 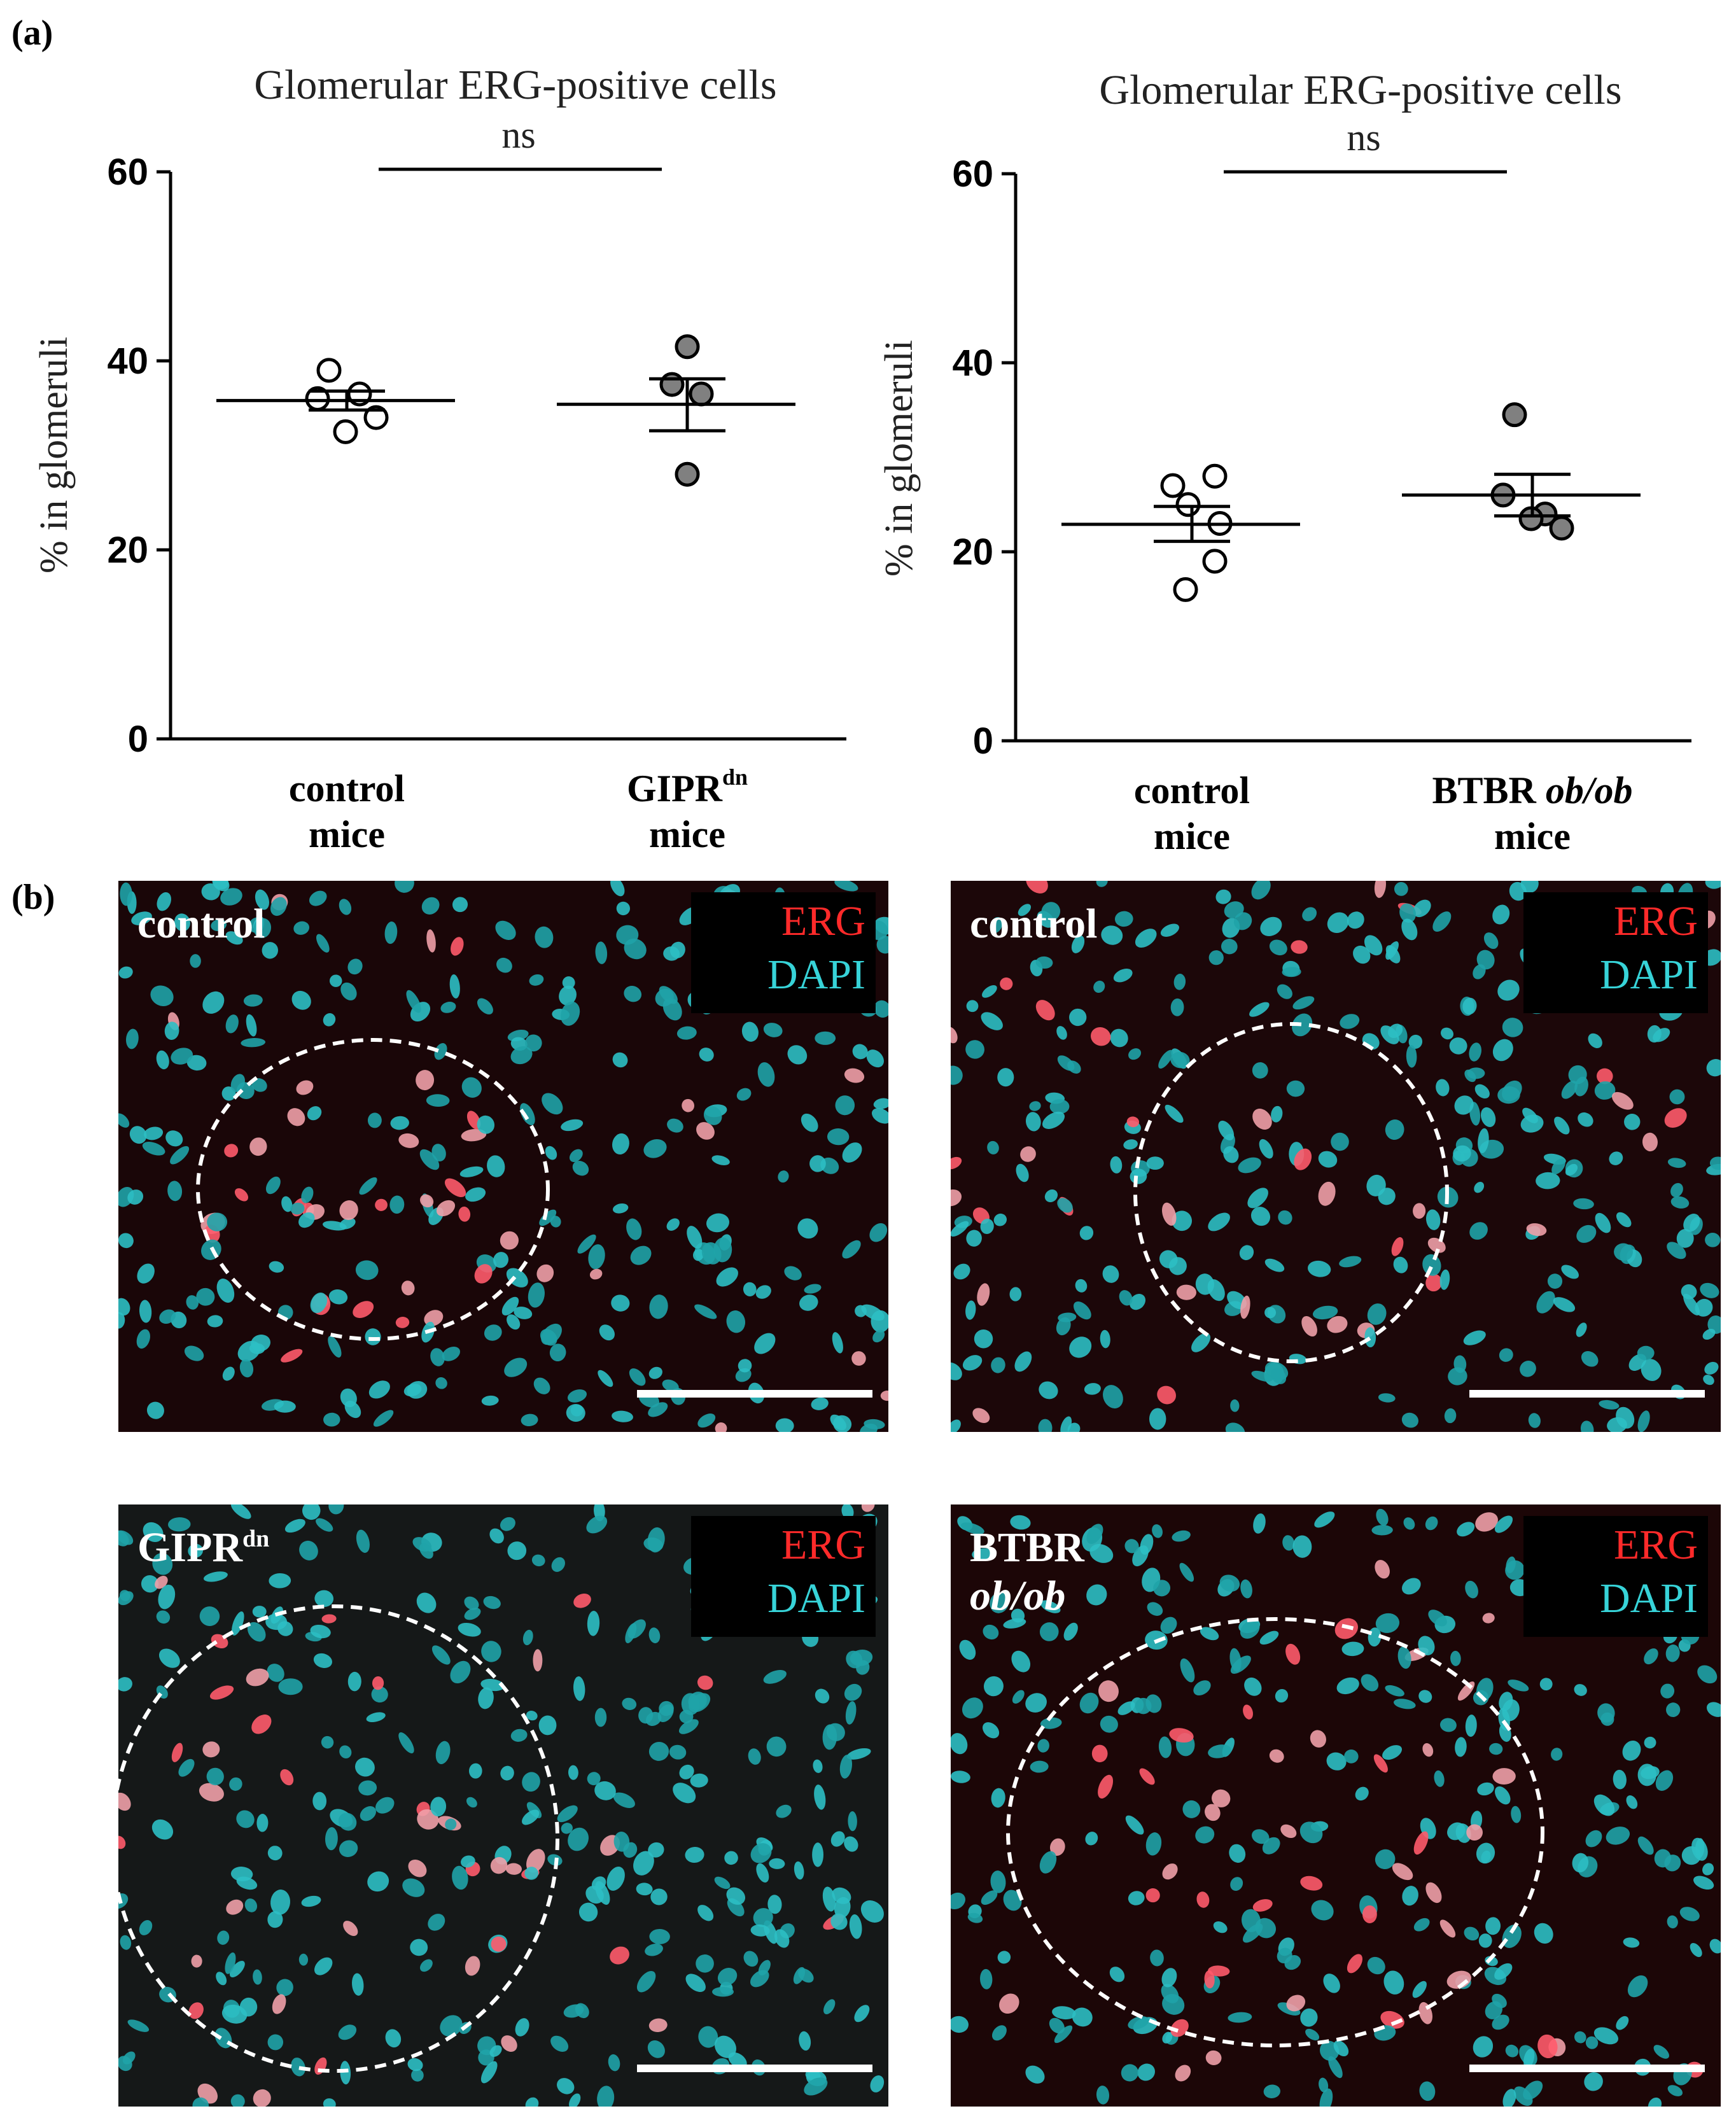 What do you see at coordinates (783, 952) in the screenshot?
I see `legend-box` at bounding box center [783, 952].